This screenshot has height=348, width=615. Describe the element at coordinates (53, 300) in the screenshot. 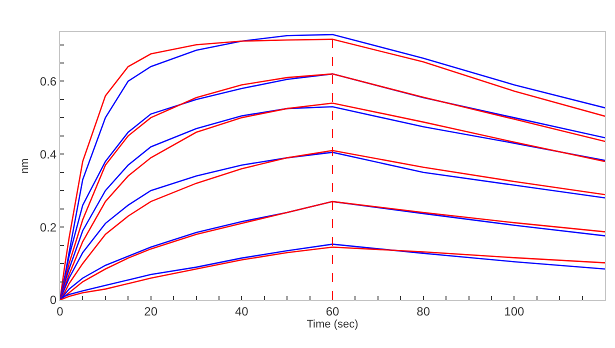

I see `y-tick-label: 0` at that location.